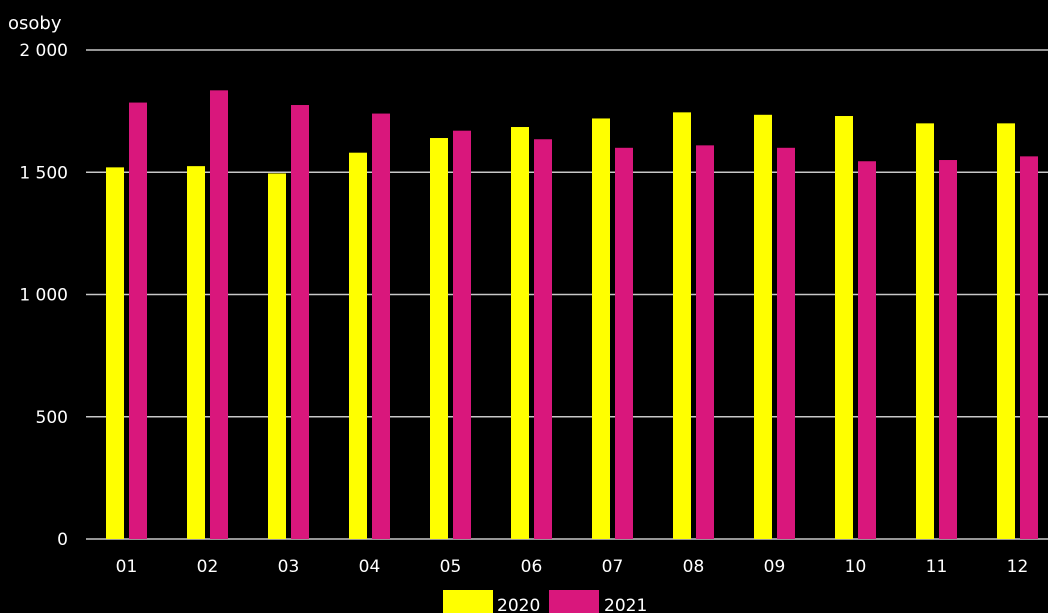 The width and height of the screenshot is (1048, 613). Describe the element at coordinates (35, 23) in the screenshot. I see `y-axis-label: osoby` at that location.